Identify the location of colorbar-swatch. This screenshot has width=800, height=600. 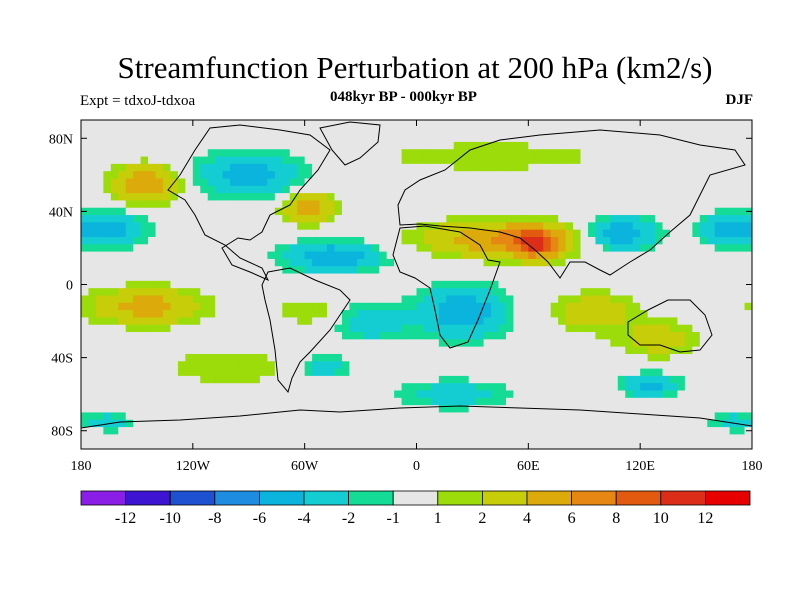
(192, 498).